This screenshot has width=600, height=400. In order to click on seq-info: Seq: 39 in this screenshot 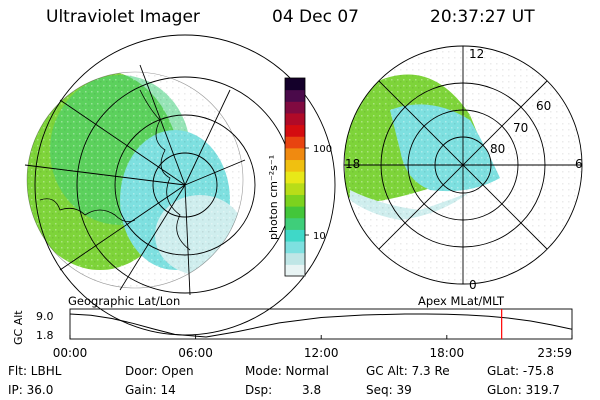, I will do `click(389, 390)`.